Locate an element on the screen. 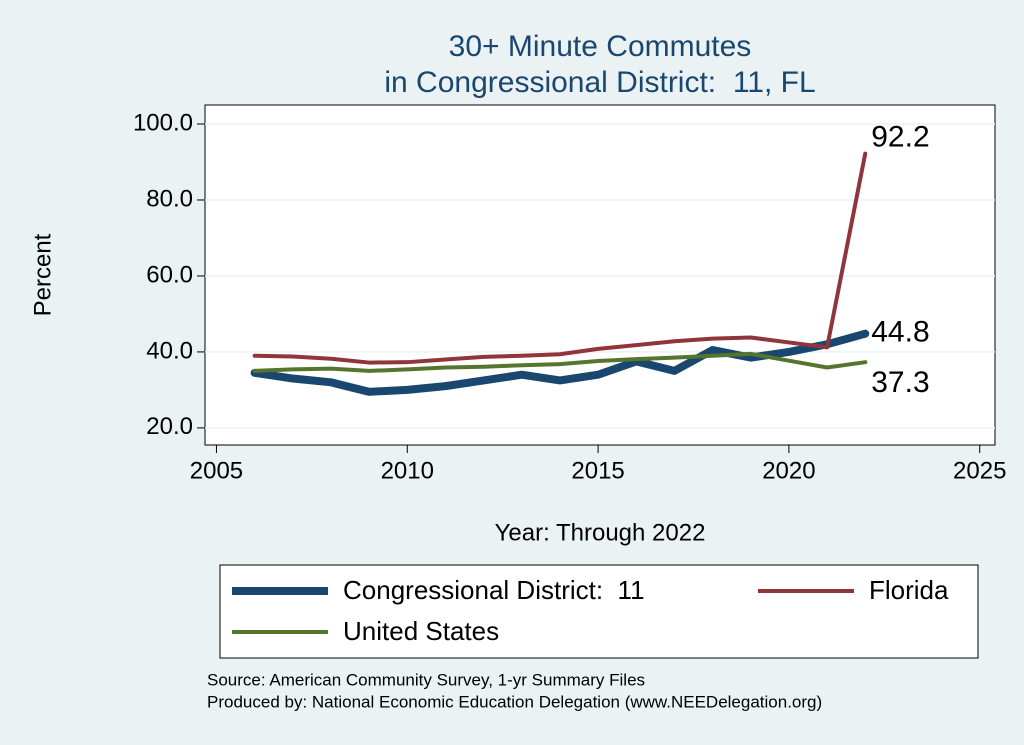 The image size is (1024, 745). x-tick-label: 2005 is located at coordinates (216, 470).